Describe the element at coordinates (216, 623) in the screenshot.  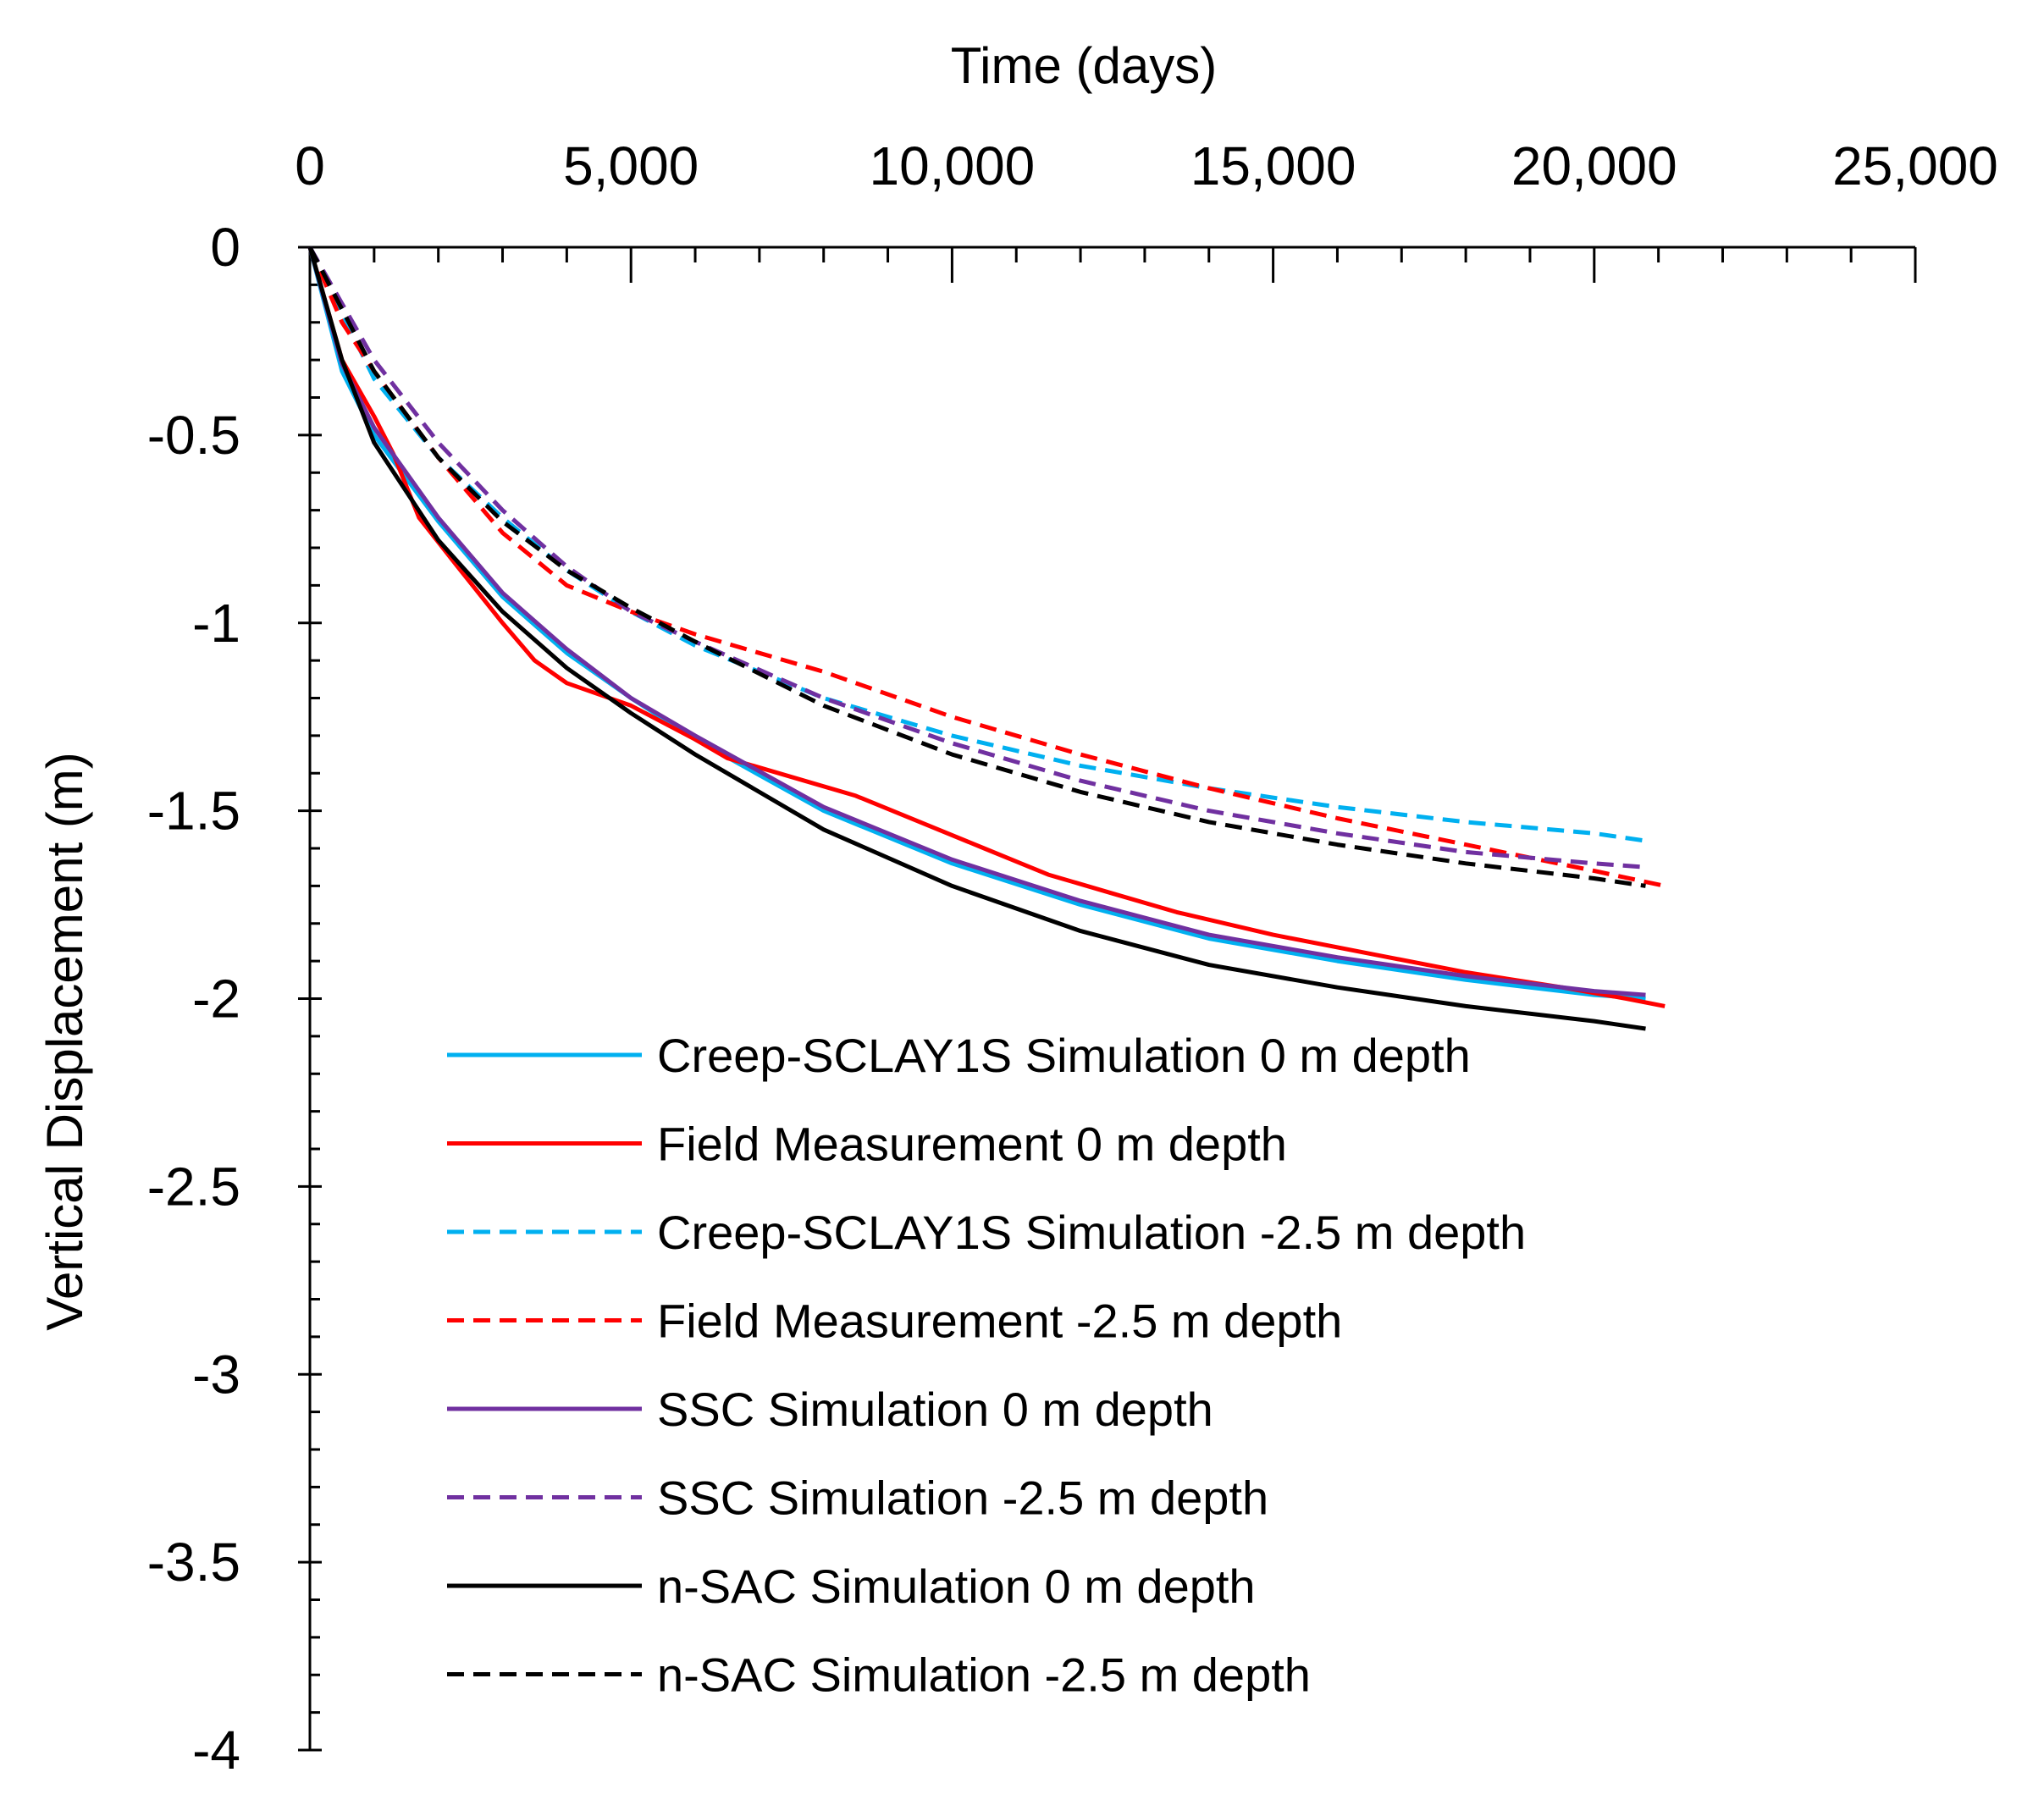
I see `y-tick-label: -1` at that location.